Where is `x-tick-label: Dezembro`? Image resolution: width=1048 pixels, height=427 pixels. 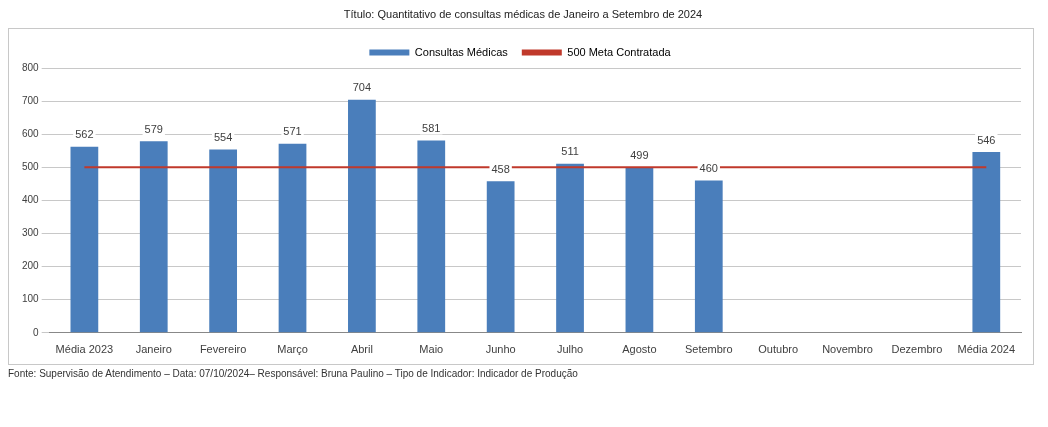 x-tick-label: Dezembro is located at coordinates (917, 349).